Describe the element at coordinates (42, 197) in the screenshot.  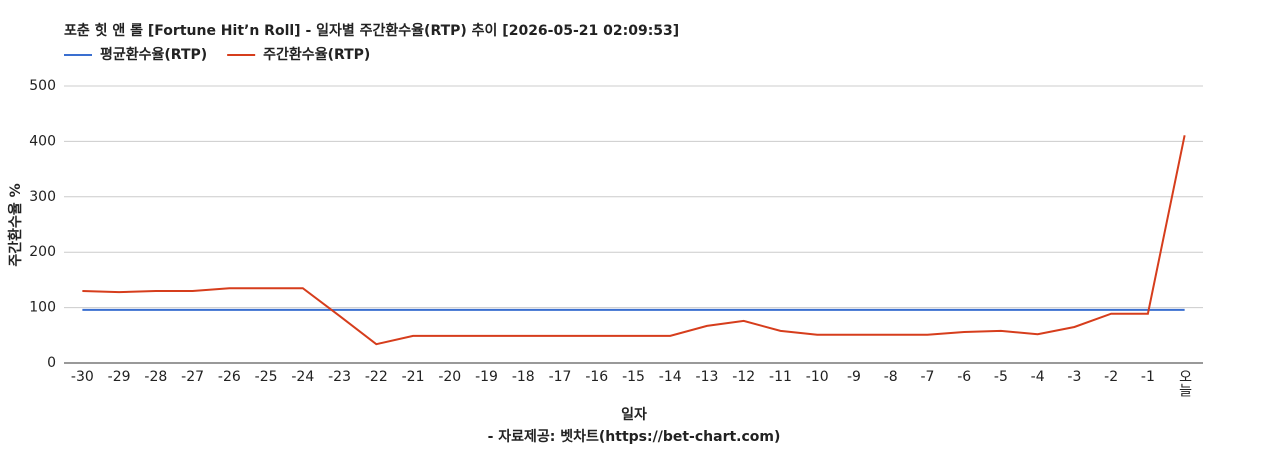
I see `y-tick-label: 300` at that location.